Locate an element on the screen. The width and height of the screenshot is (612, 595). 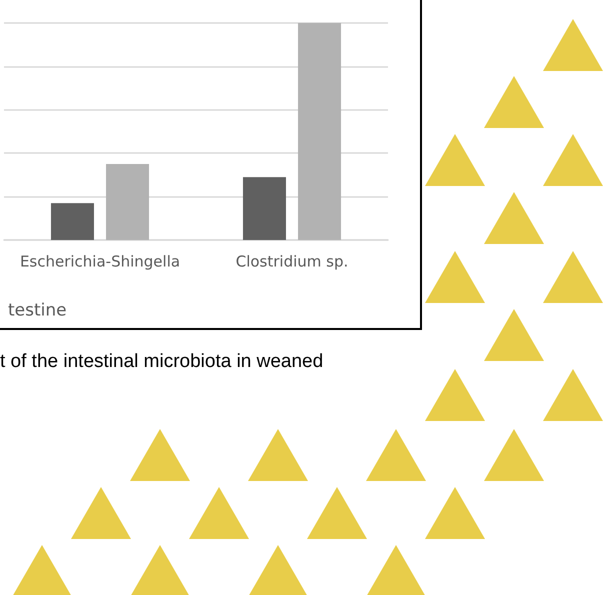
x-tick-label: Escherichia-Shingella is located at coordinates (100, 261).